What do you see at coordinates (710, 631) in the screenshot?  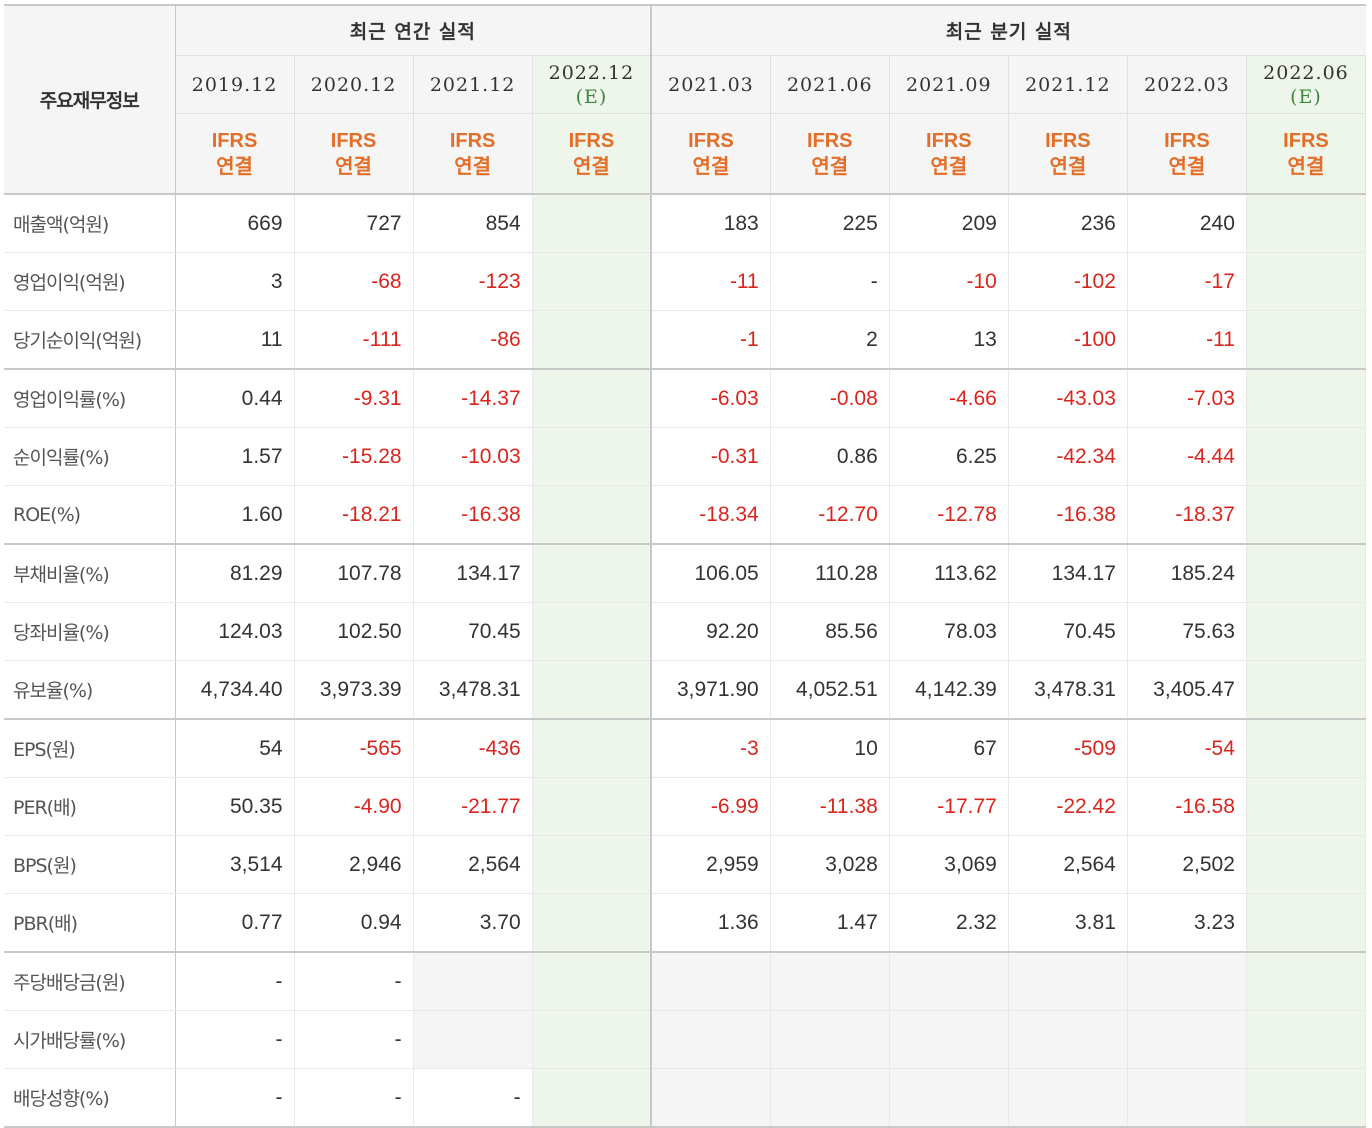 I see `value-cell: 92.20` at bounding box center [710, 631].